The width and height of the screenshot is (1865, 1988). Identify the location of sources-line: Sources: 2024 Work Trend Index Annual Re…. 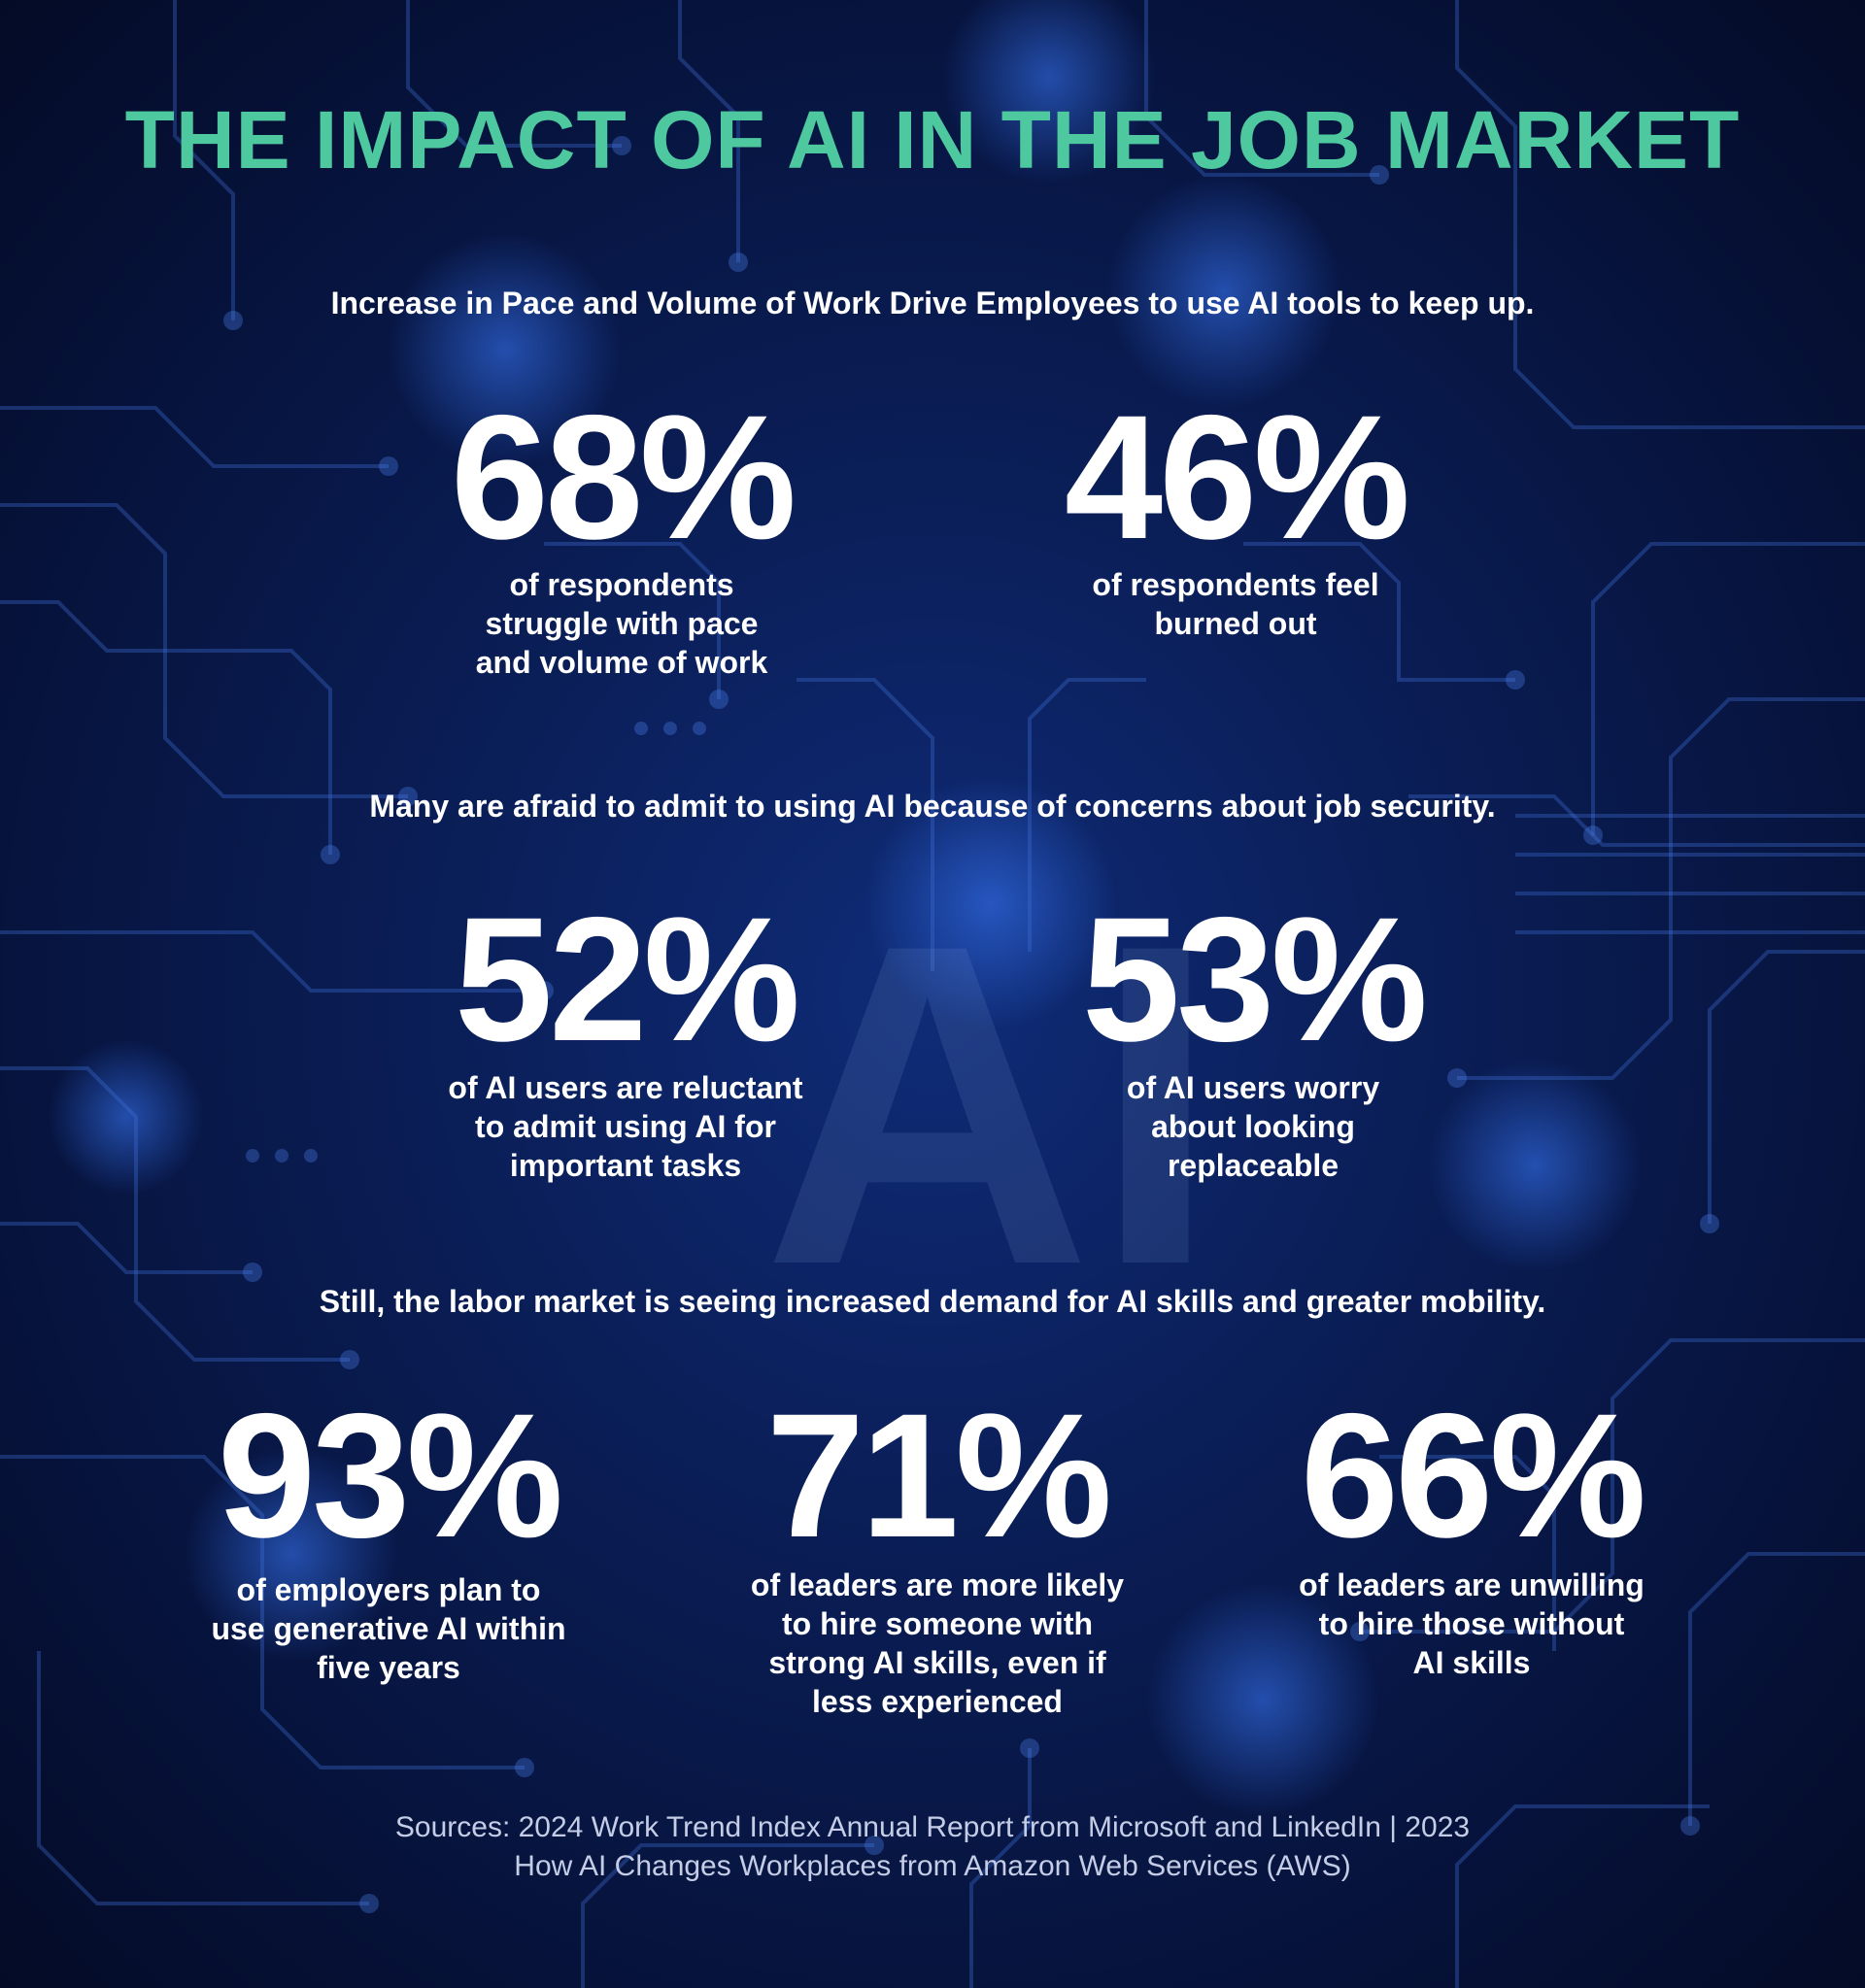
(932, 1827).